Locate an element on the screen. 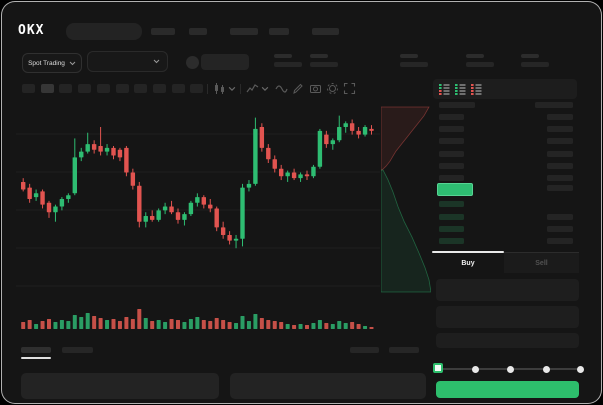 The width and height of the screenshot is (603, 405). last-price-highlight is located at coordinates (455, 189).